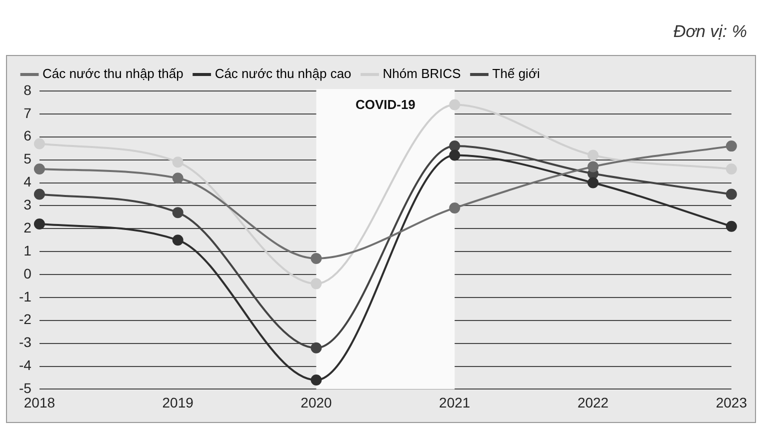 Image resolution: width=759 pixels, height=427 pixels. I want to click on y-tick-label: -5, so click(25, 388).